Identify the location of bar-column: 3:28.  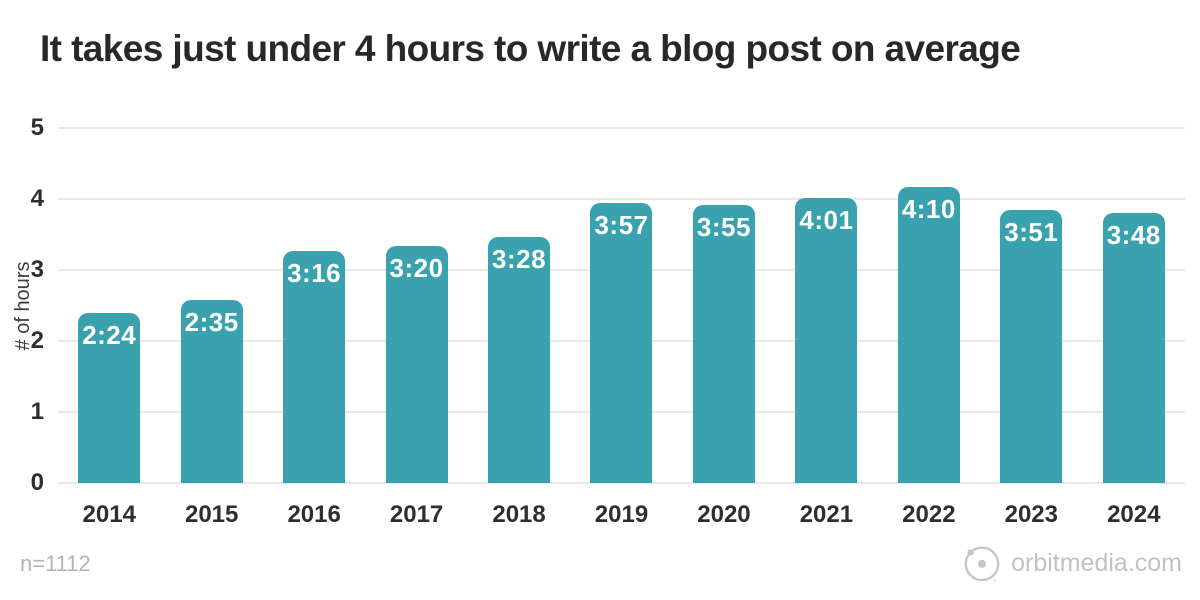
(519, 305).